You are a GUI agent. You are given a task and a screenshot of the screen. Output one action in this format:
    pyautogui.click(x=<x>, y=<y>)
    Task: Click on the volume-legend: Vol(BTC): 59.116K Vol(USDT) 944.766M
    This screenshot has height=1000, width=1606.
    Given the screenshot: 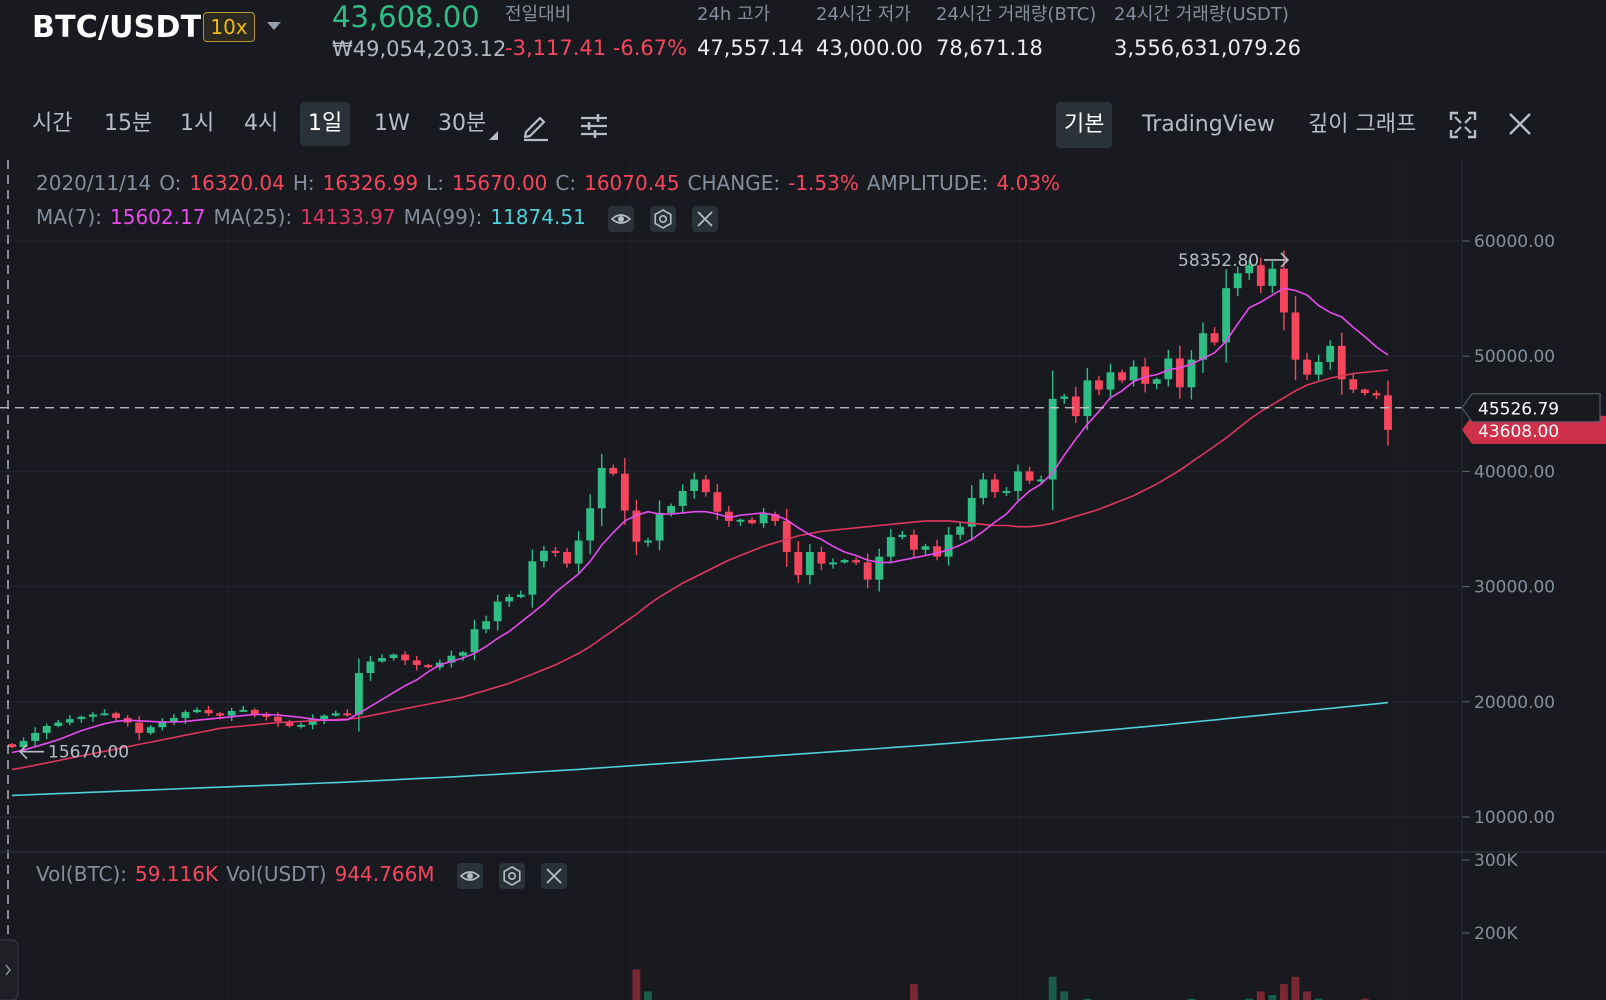 What is the action you would take?
    pyautogui.click(x=305, y=875)
    